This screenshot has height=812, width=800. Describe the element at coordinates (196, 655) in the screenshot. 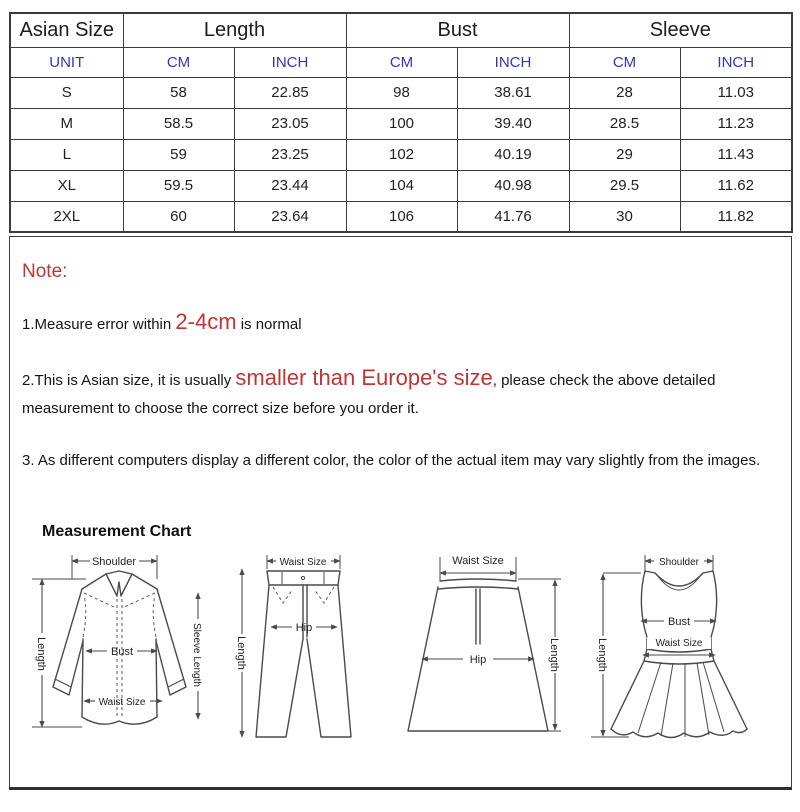

I see `shirt-sleeve-length-label: Sleeve Length` at that location.